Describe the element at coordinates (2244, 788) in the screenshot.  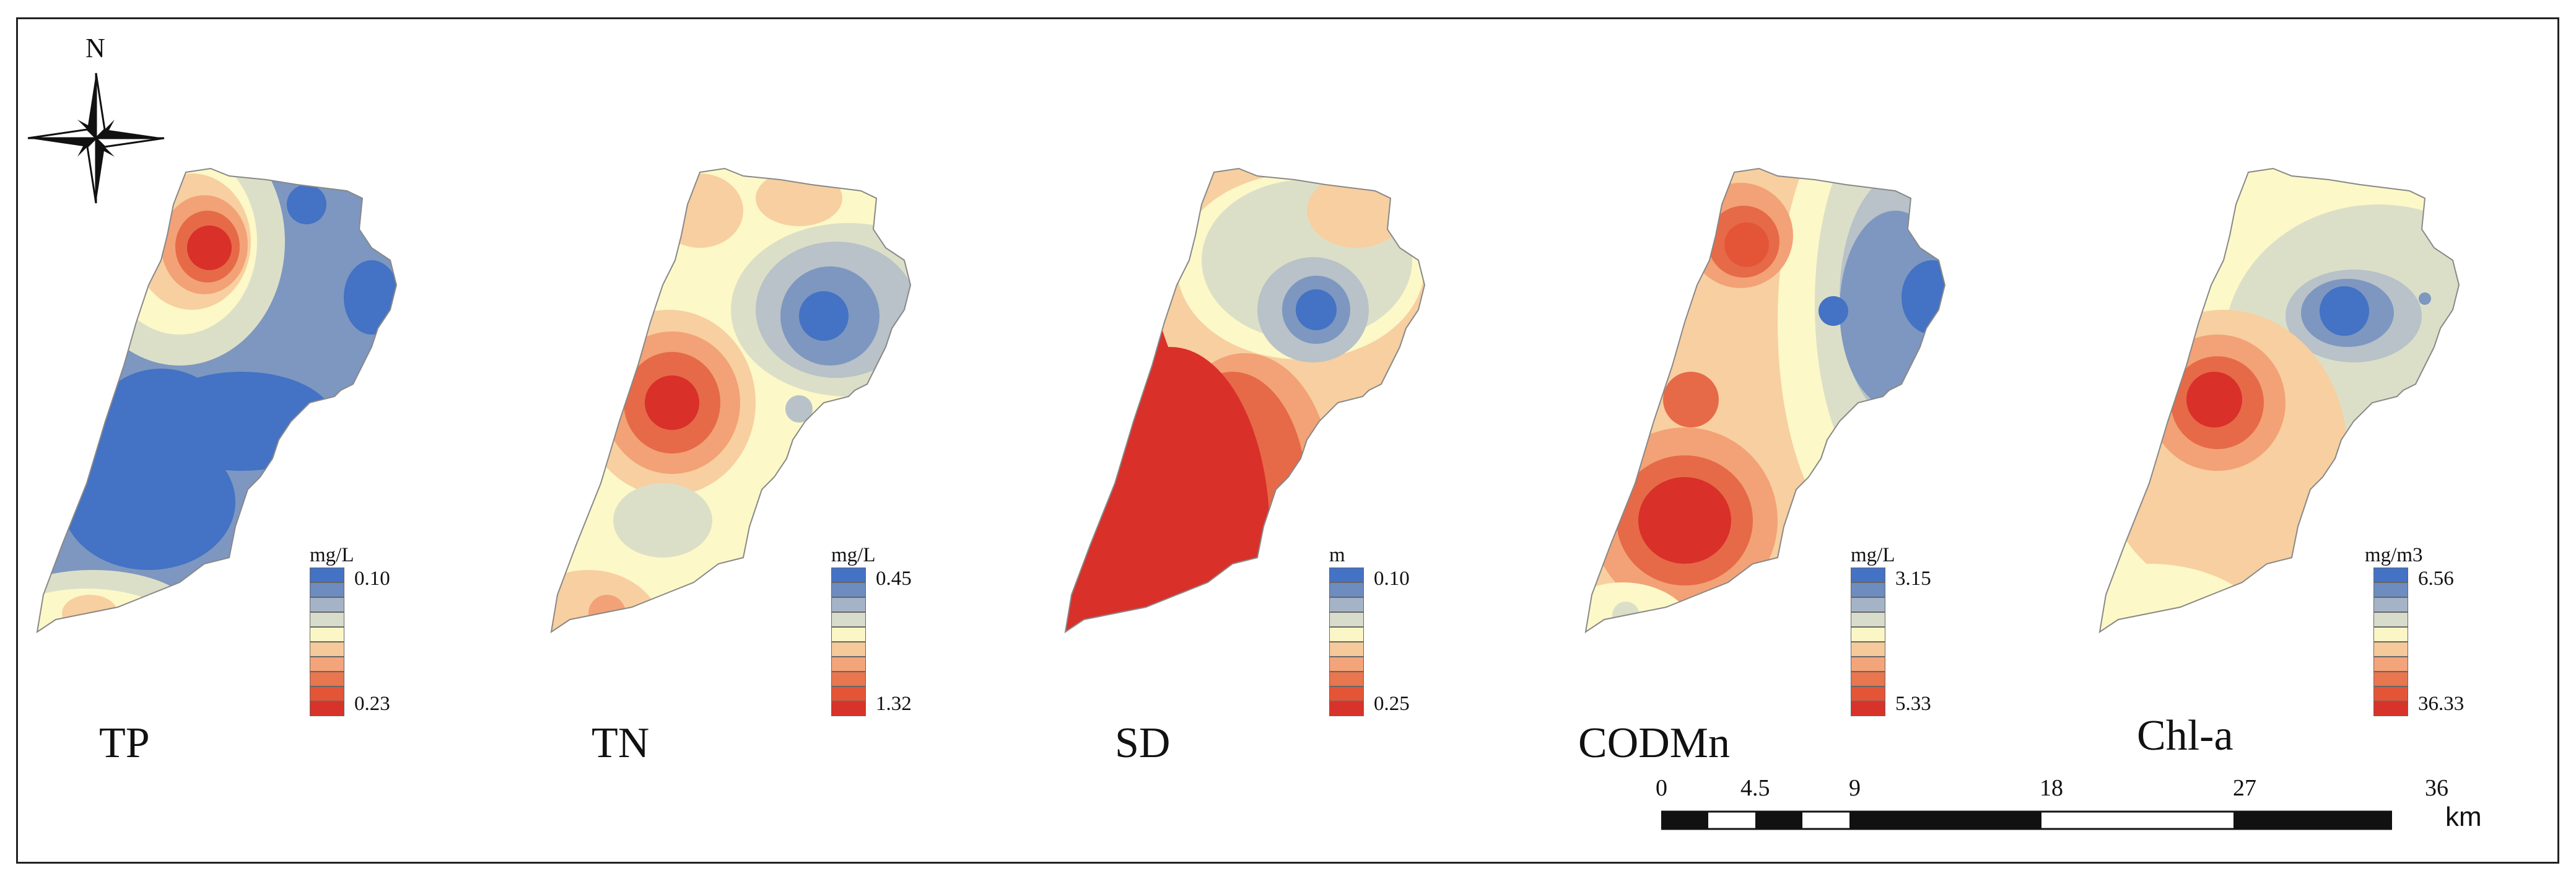
I see `scale-tick-label: 27` at that location.